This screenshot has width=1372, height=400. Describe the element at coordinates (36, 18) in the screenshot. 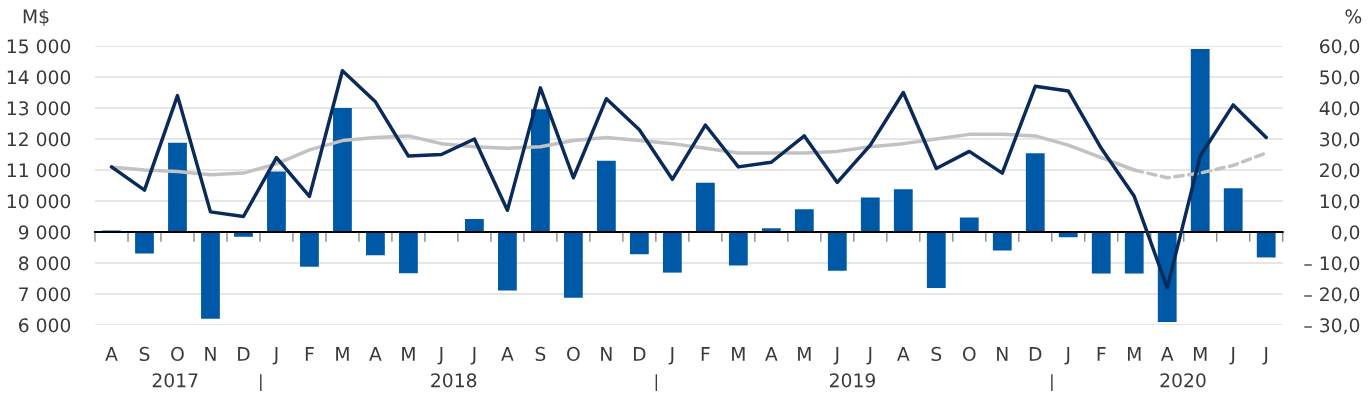

I see `y-axis-title: M$` at that location.